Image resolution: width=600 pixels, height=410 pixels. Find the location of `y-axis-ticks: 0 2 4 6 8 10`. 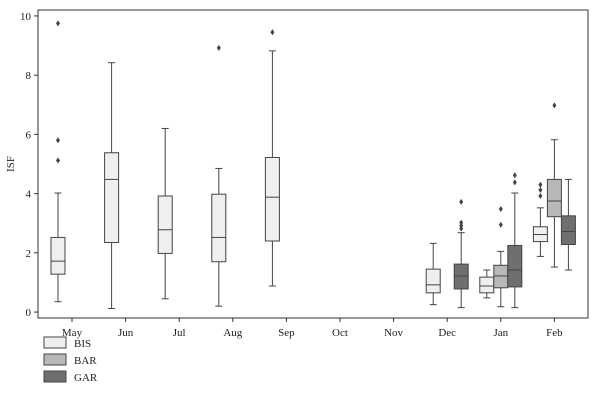

y-axis-ticks: 0 2 4 6 8 10 is located at coordinates (29, 165).